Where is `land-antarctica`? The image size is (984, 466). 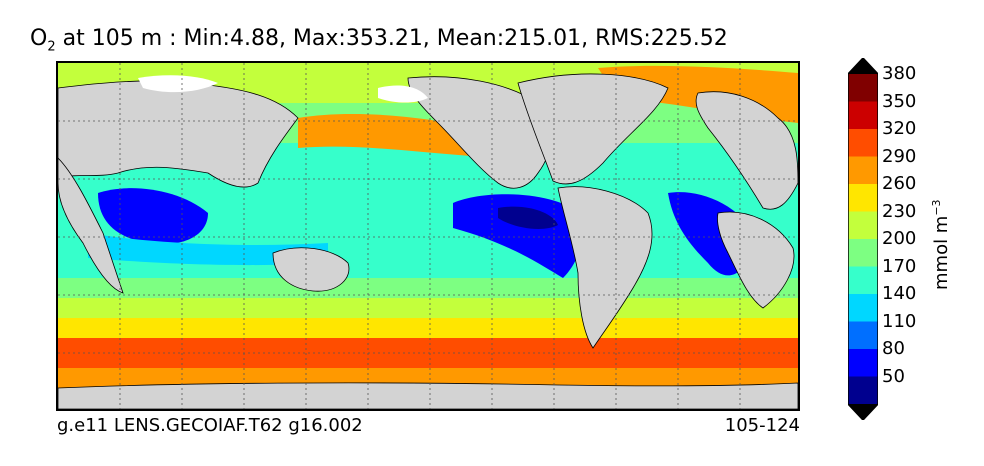 land-antarctica is located at coordinates (428, 395).